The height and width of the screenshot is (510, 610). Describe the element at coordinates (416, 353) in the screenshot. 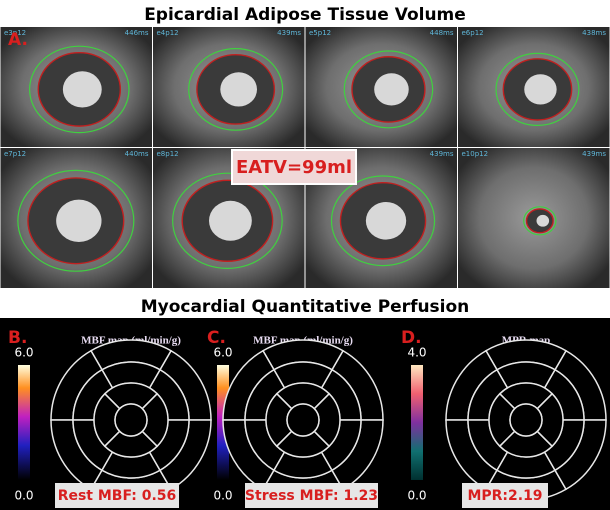

I see `scale-max: 4.0` at that location.